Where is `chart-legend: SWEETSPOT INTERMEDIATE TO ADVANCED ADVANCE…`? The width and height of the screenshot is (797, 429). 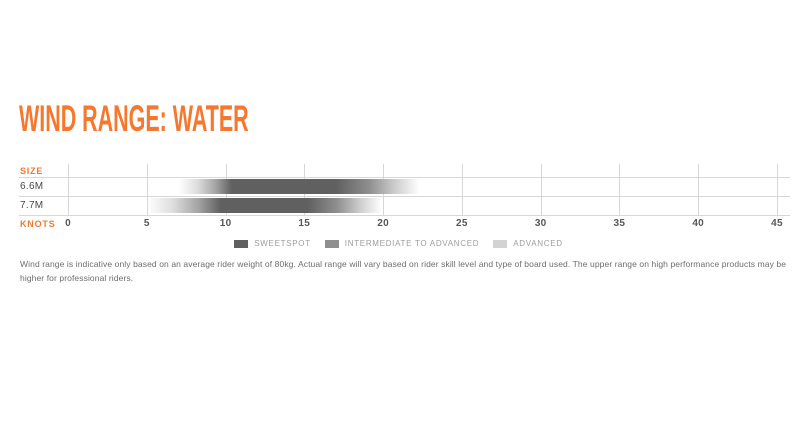 chart-legend: SWEETSPOT INTERMEDIATE TO ADVANCED ADVANCE… is located at coordinates (398, 243).